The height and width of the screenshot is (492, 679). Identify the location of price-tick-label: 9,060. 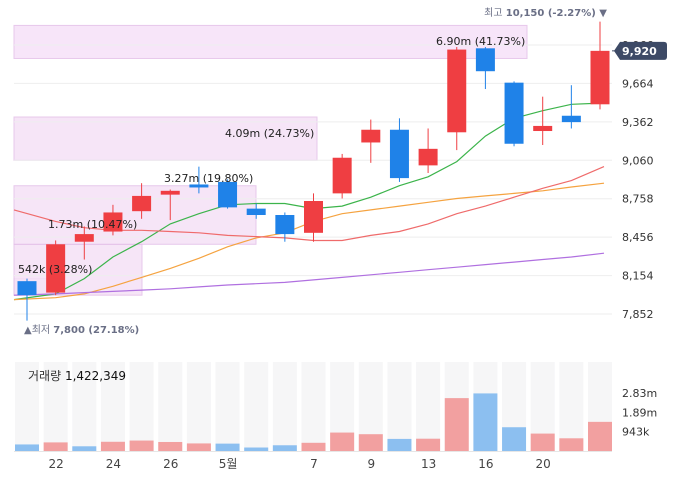
(638, 160).